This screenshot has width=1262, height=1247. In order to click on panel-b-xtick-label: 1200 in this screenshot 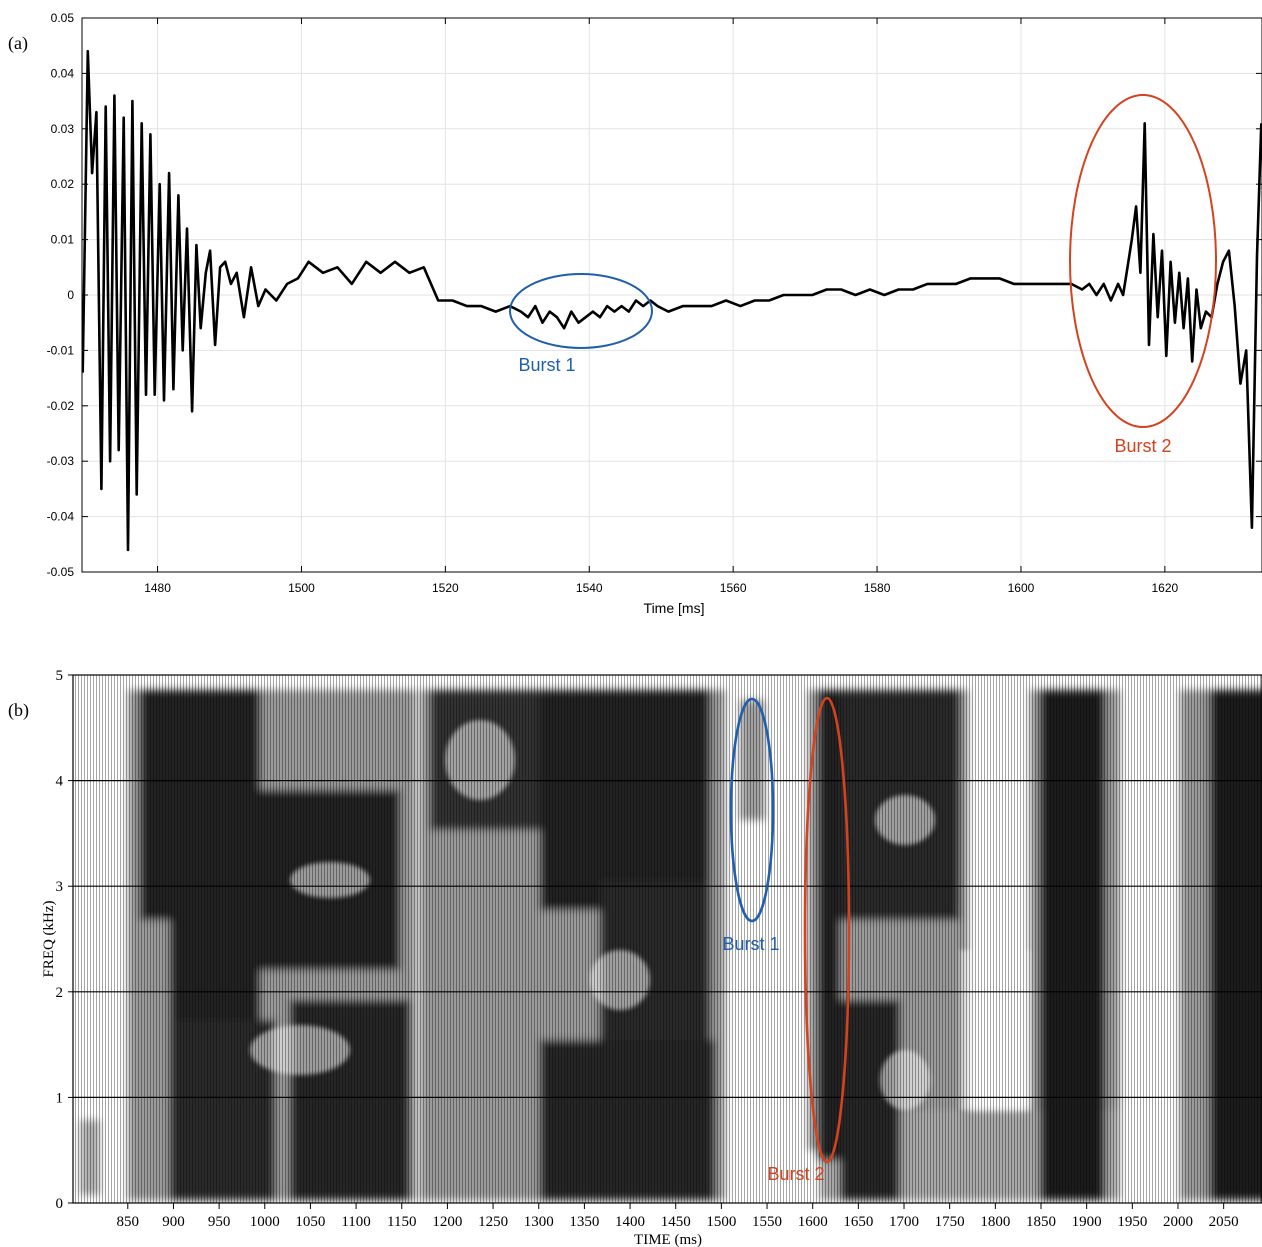, I will do `click(447, 1222)`.